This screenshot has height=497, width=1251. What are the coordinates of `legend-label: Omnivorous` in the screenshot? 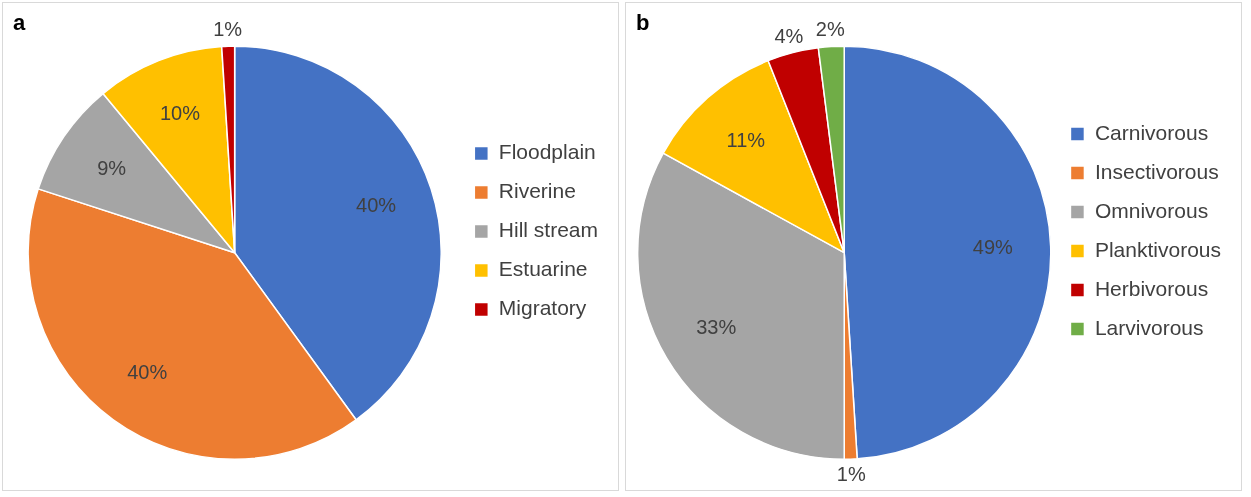 It's located at (1151, 210).